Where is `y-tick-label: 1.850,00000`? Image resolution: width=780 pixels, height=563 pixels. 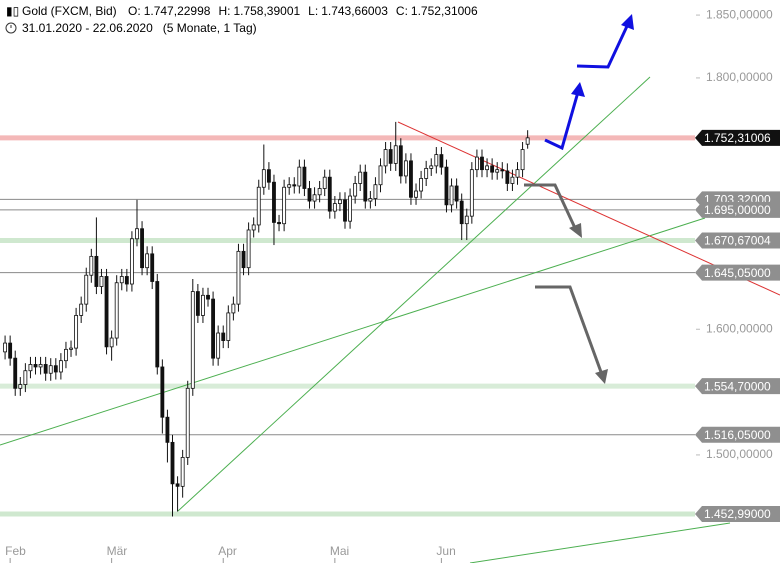 y-tick-label: 1.850,00000 is located at coordinates (739, 14).